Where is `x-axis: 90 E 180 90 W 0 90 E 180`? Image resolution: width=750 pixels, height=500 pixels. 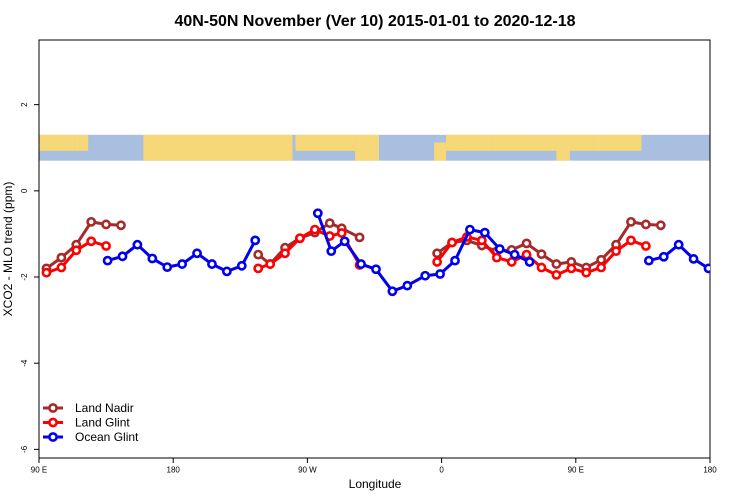 x-axis: 90 E 180 90 W 0 90 E 180 is located at coordinates (374, 466).